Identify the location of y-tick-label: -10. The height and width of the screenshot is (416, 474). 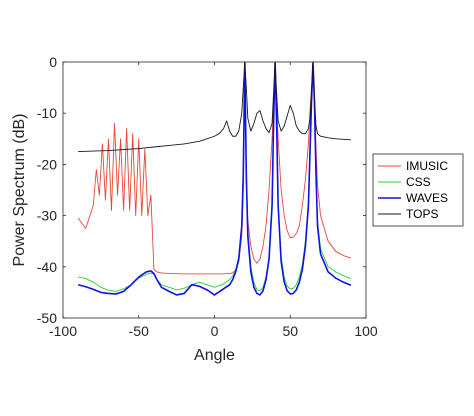
(47, 113).